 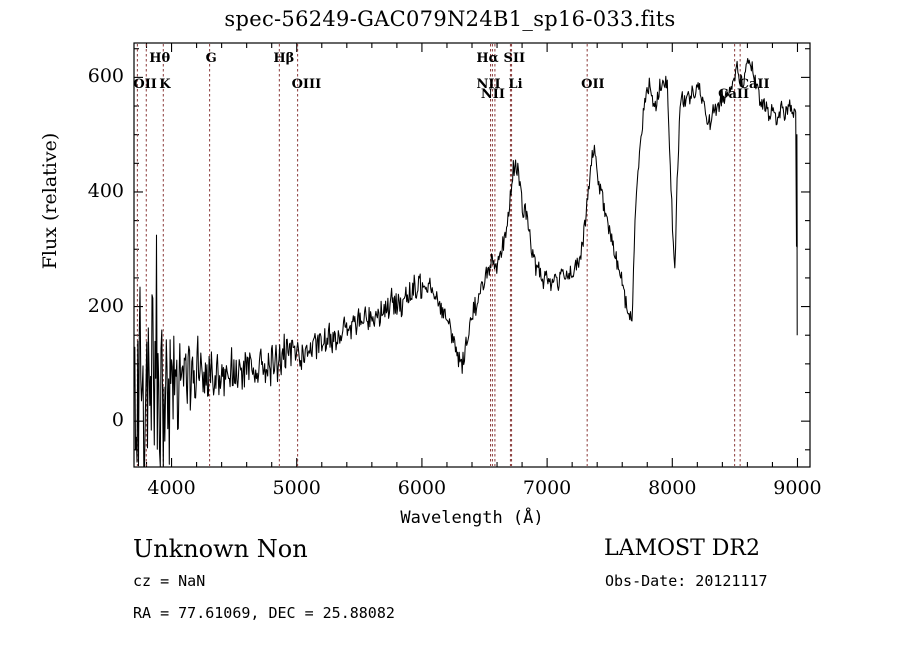 What do you see at coordinates (220, 549) in the screenshot?
I see `object-class-text: Unknown Non` at bounding box center [220, 549].